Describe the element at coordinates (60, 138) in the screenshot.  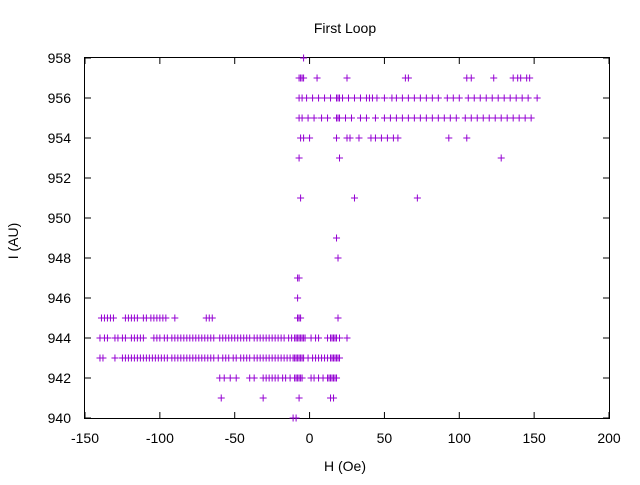
I see `y-tick-label: 954` at that location.